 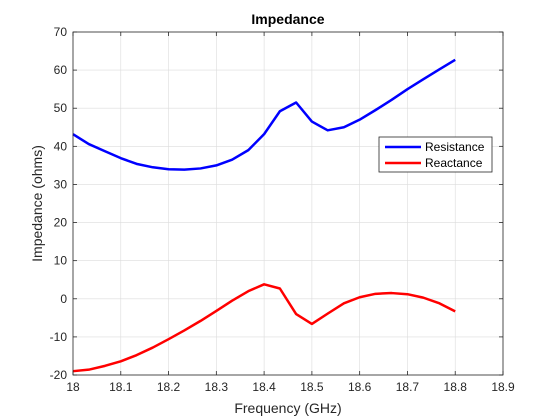 What do you see at coordinates (455, 147) in the screenshot?
I see `legend-label-resistance: Resistance` at bounding box center [455, 147].